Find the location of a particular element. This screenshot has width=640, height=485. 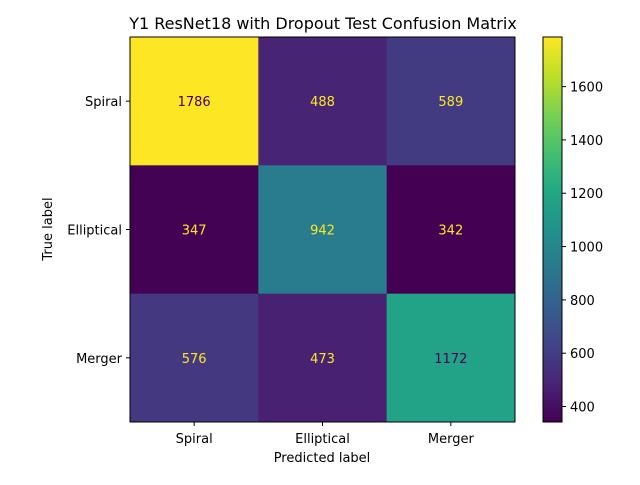

cell-value-label: 942 is located at coordinates (322, 231).